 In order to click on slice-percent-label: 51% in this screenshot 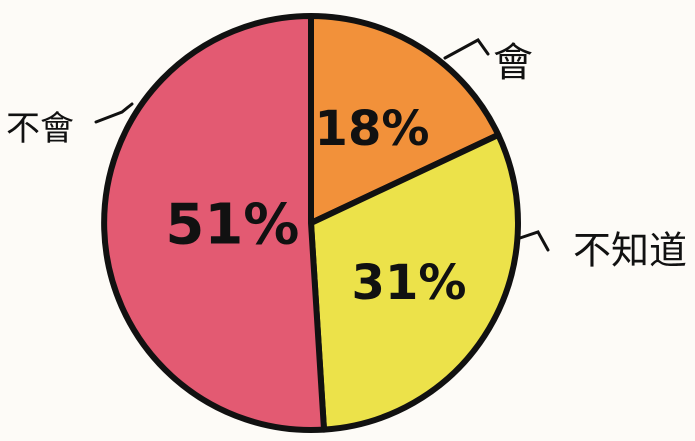, I will do `click(232, 225)`.